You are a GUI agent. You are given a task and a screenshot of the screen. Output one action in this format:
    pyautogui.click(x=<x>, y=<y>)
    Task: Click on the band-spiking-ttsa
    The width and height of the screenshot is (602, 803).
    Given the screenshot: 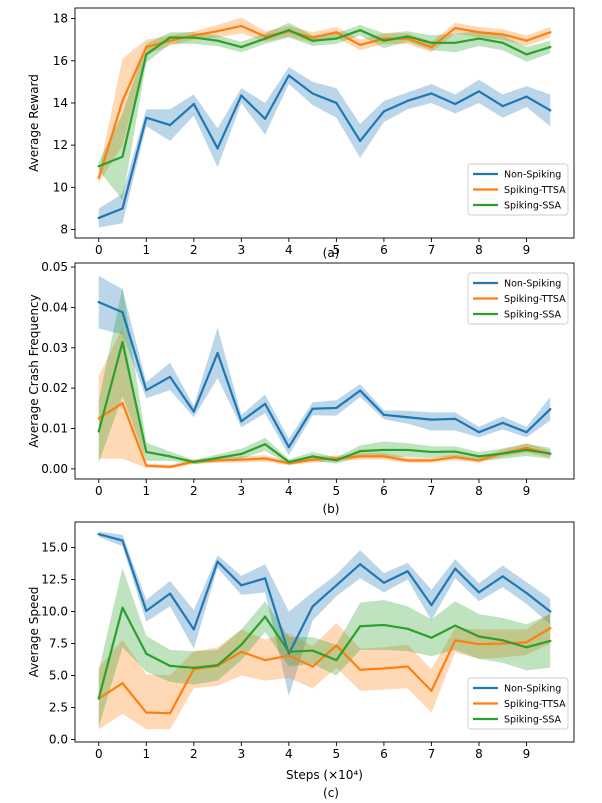 What is the action you would take?
    pyautogui.click(x=324, y=398)
    